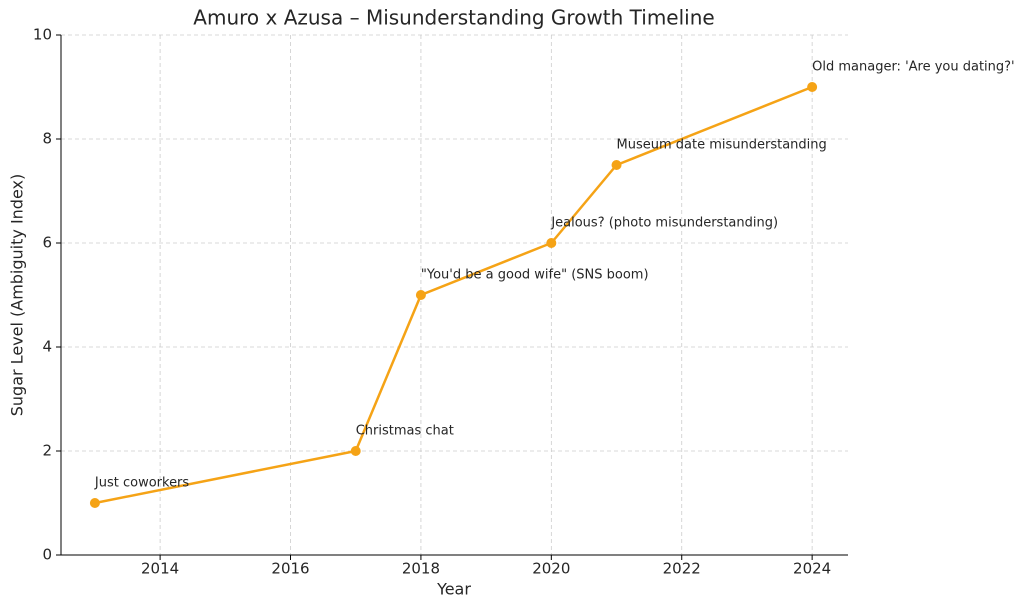 This screenshot has width=1024, height=610. What do you see at coordinates (682, 569) in the screenshot?
I see `x-tick-label: 2022` at bounding box center [682, 569].